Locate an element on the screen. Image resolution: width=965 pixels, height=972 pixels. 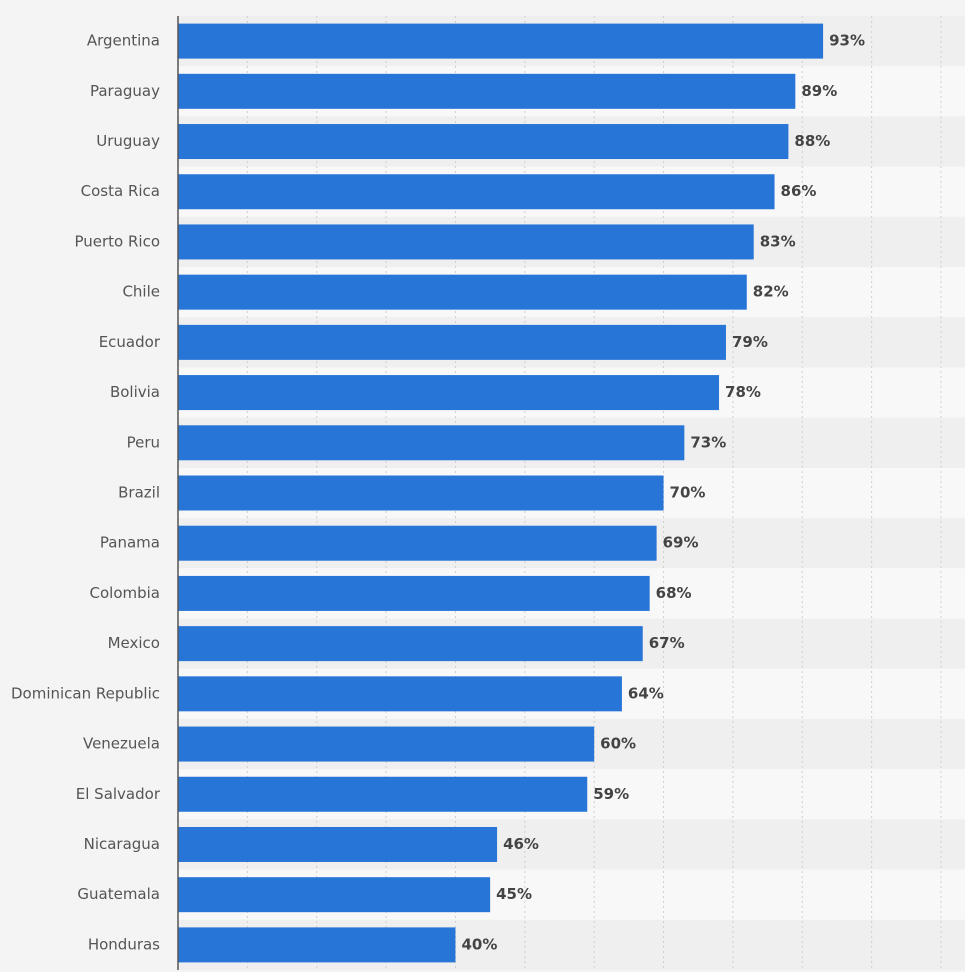
category-label: Argentina is located at coordinates (123, 41).